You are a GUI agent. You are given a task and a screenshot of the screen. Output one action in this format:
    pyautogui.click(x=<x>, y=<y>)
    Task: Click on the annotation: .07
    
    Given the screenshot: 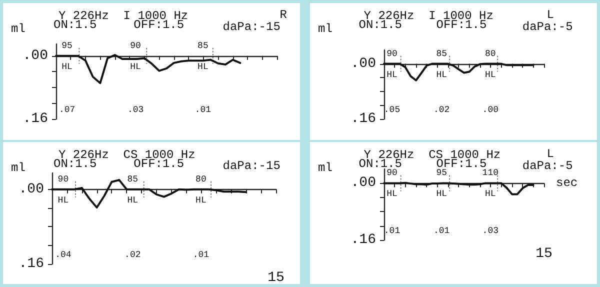 What is the action you would take?
    pyautogui.click(x=67, y=110)
    